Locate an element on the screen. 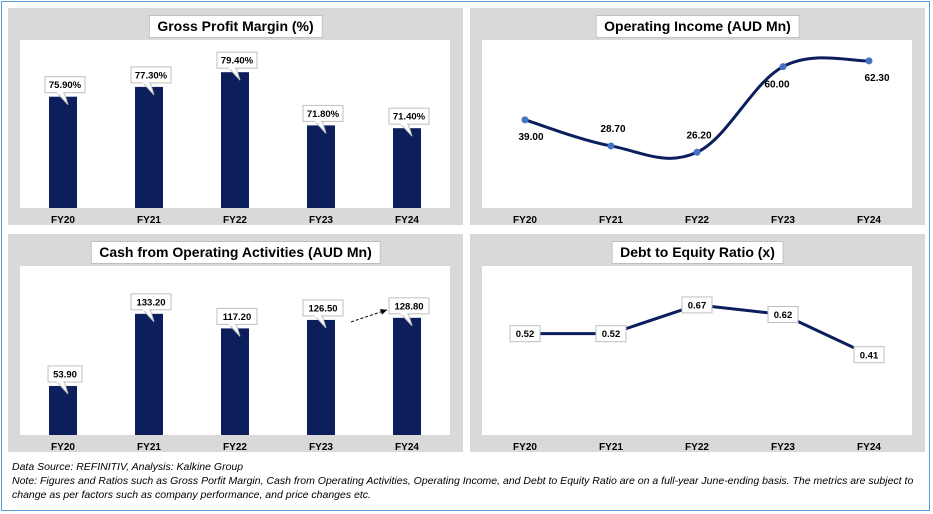 The image size is (933, 514). data-point-fy23 is located at coordinates (783, 67).